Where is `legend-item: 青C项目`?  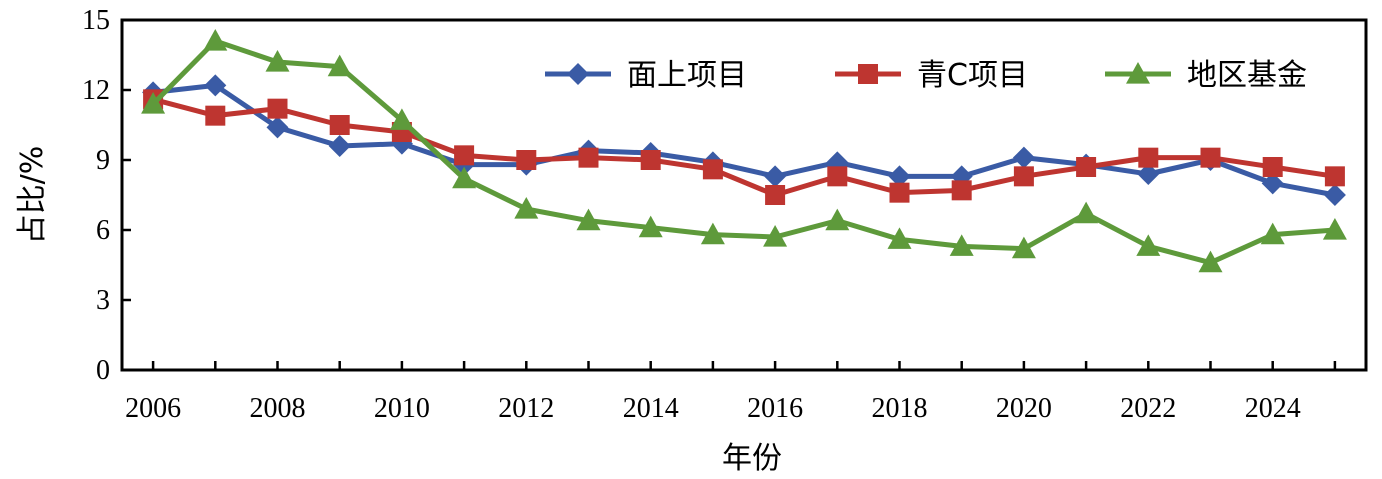
legend-item: 青C项目 is located at coordinates (931, 75).